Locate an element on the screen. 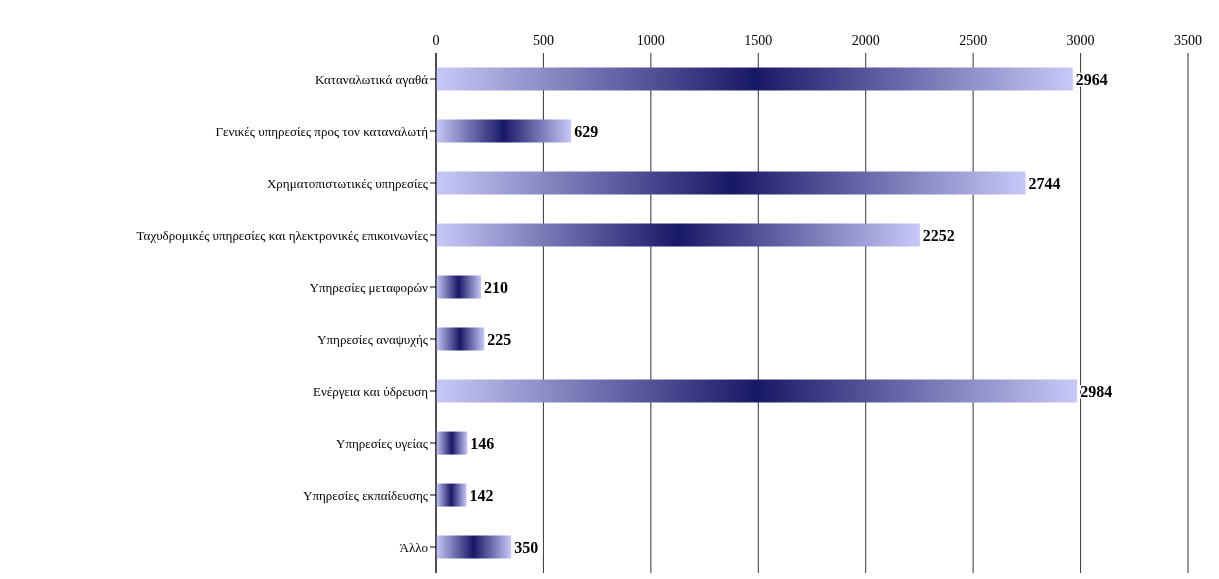 The width and height of the screenshot is (1219, 579). data-label: 2252 is located at coordinates (938, 235).